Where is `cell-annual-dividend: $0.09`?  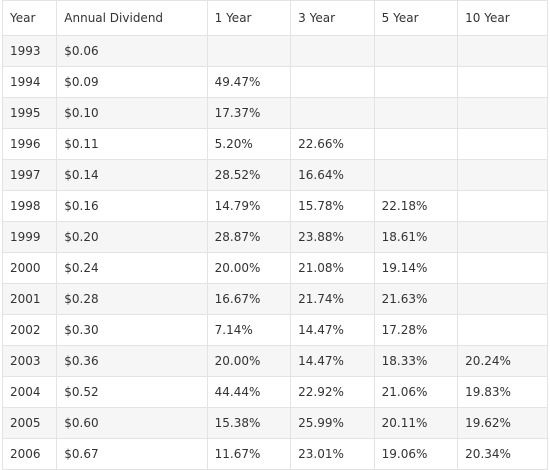 cell-annual-dividend: $0.09 is located at coordinates (132, 82).